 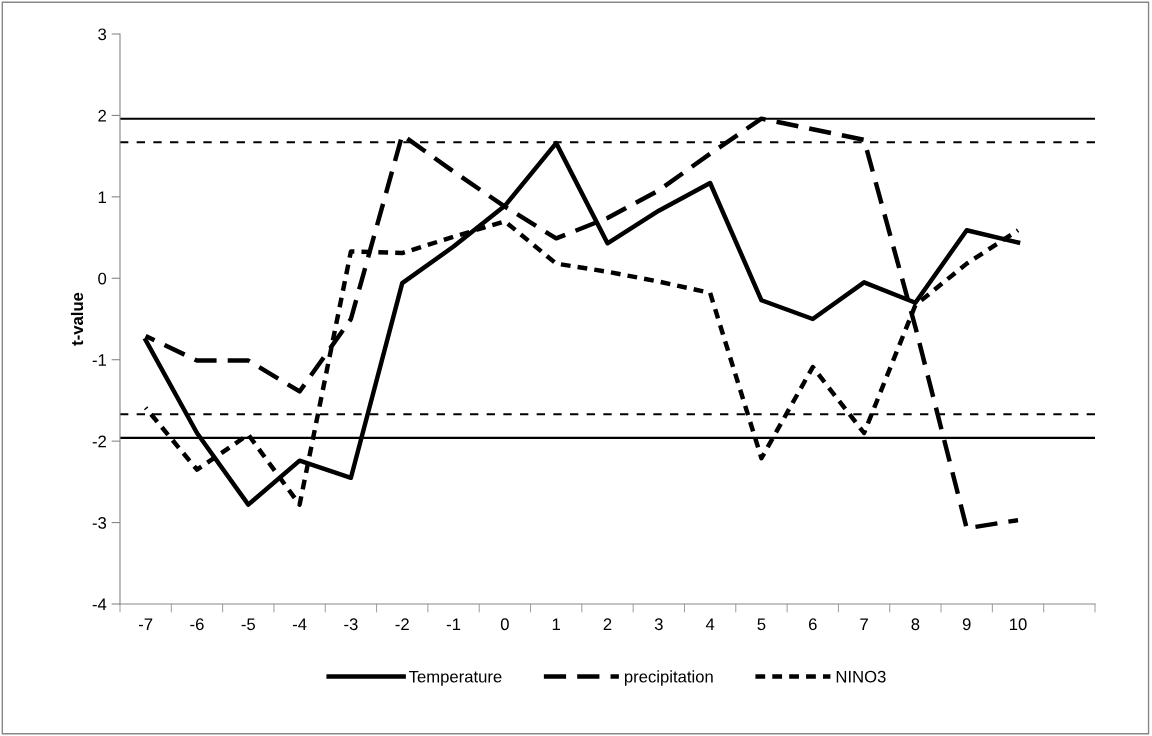 I want to click on x-tick-label: -6, so click(x=197, y=624).